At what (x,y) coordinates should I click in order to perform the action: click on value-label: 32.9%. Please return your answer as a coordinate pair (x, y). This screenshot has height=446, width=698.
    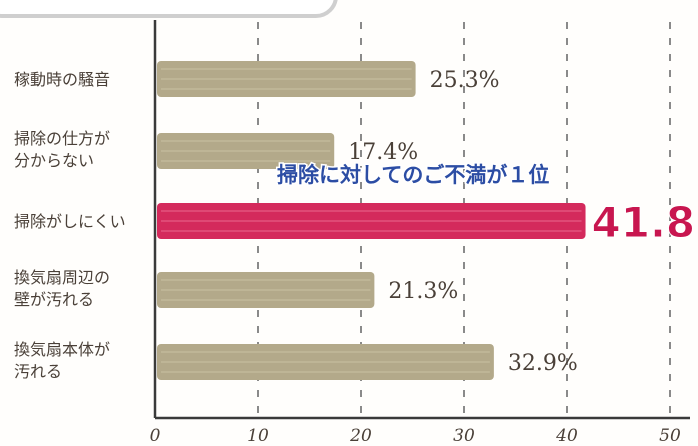
    Looking at the image, I should click on (543, 363).